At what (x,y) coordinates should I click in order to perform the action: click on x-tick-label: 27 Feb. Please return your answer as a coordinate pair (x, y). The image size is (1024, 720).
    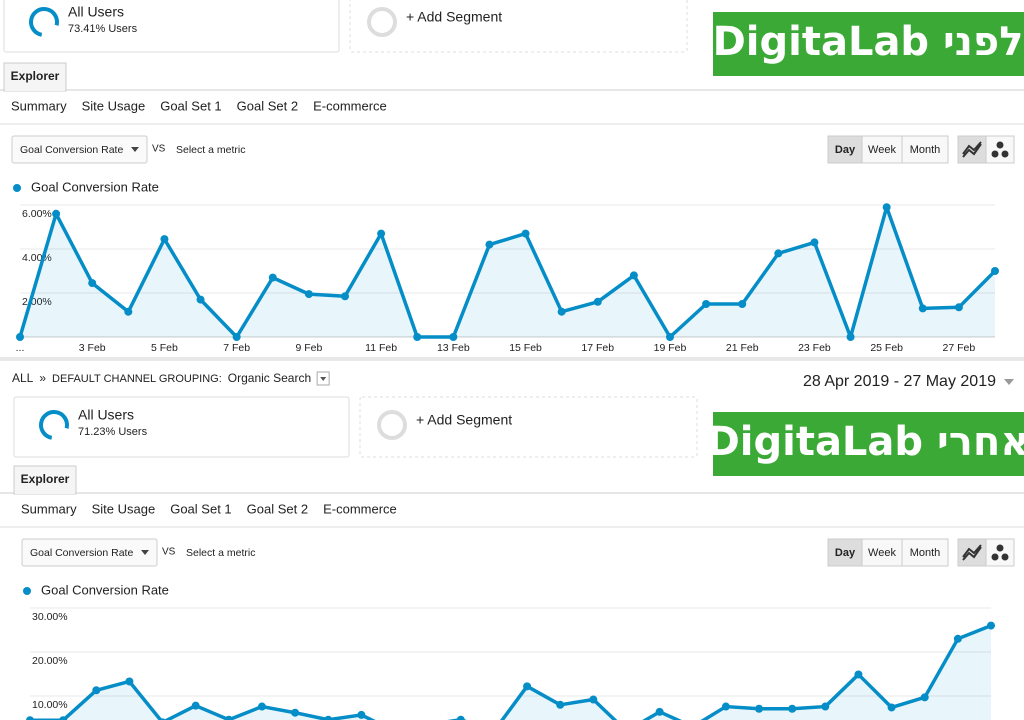
    Looking at the image, I should click on (959, 348).